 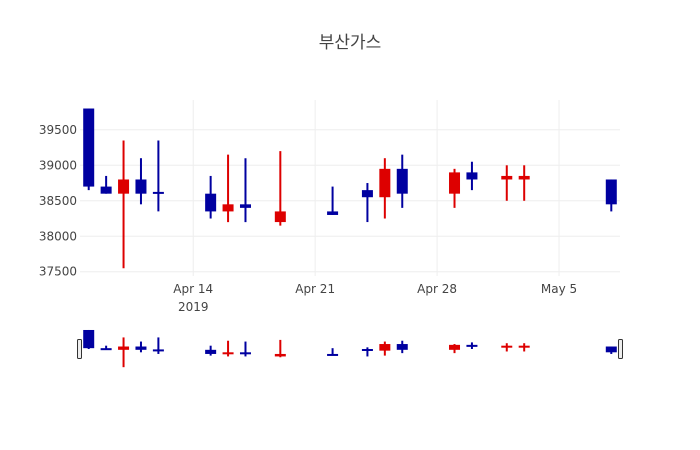 What do you see at coordinates (620, 349) in the screenshot?
I see `range-slider-right-handle` at bounding box center [620, 349].